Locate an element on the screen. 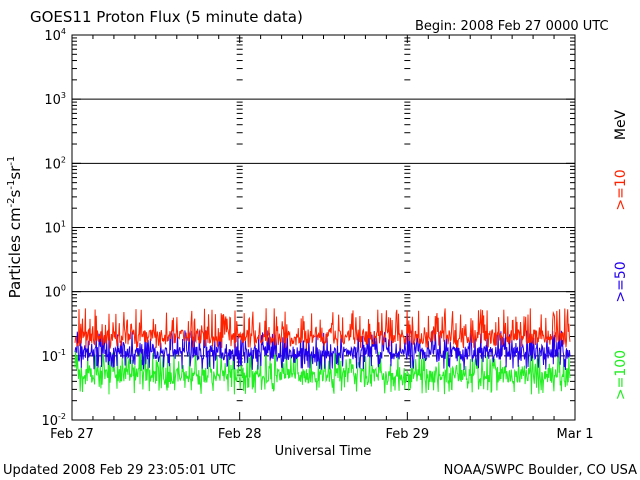 Image resolution: width=640 pixels, height=480 pixels. legend-unit: MeV is located at coordinates (621, 124).